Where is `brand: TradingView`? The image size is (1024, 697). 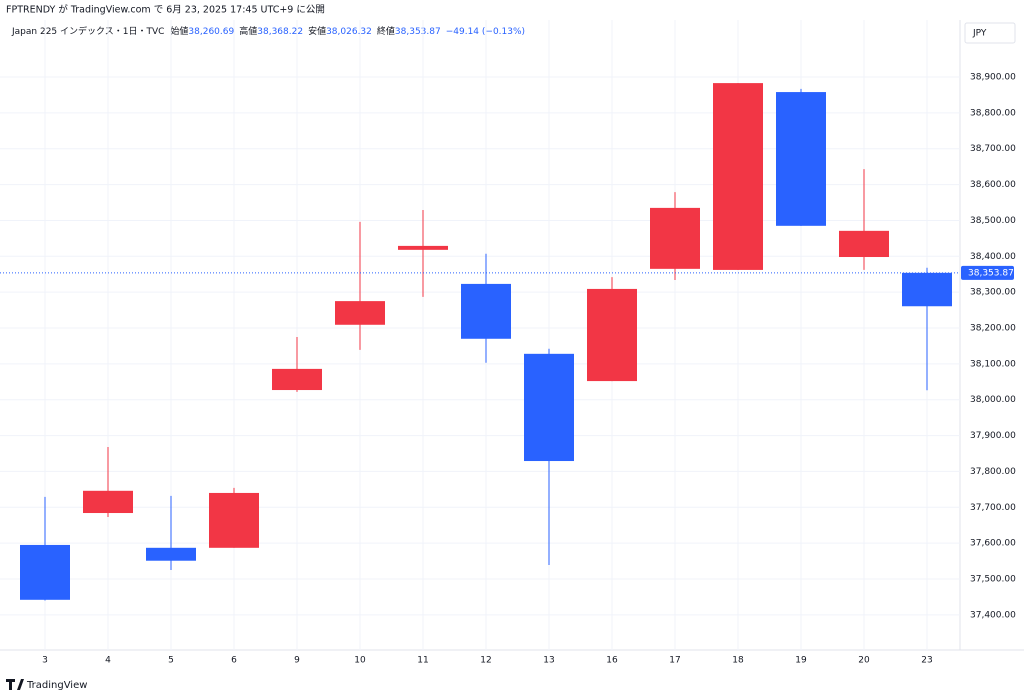
brand: TradingView is located at coordinates (56, 685).